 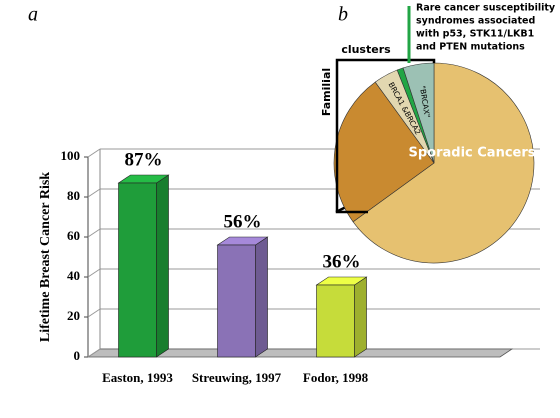 I want to click on value-label: 36%, so click(x=342, y=261).